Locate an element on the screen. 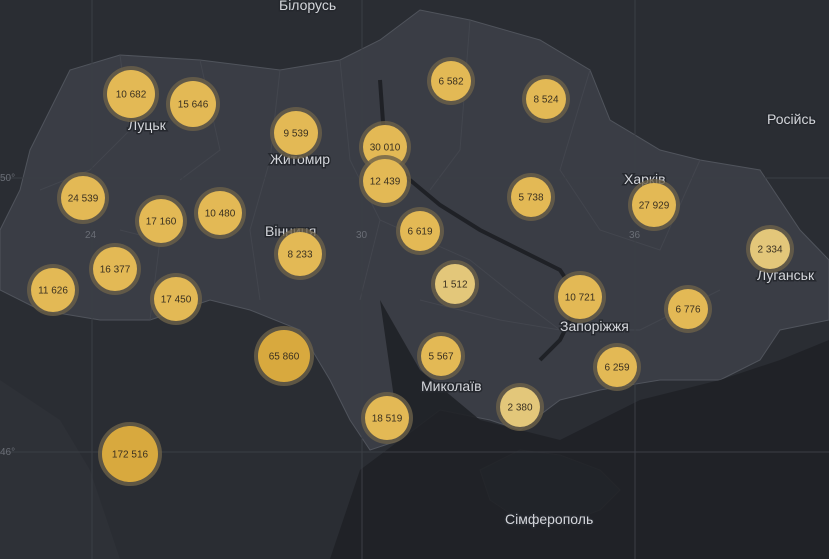 The image size is (829, 559). cluster-marker: 2 334 is located at coordinates (770, 249).